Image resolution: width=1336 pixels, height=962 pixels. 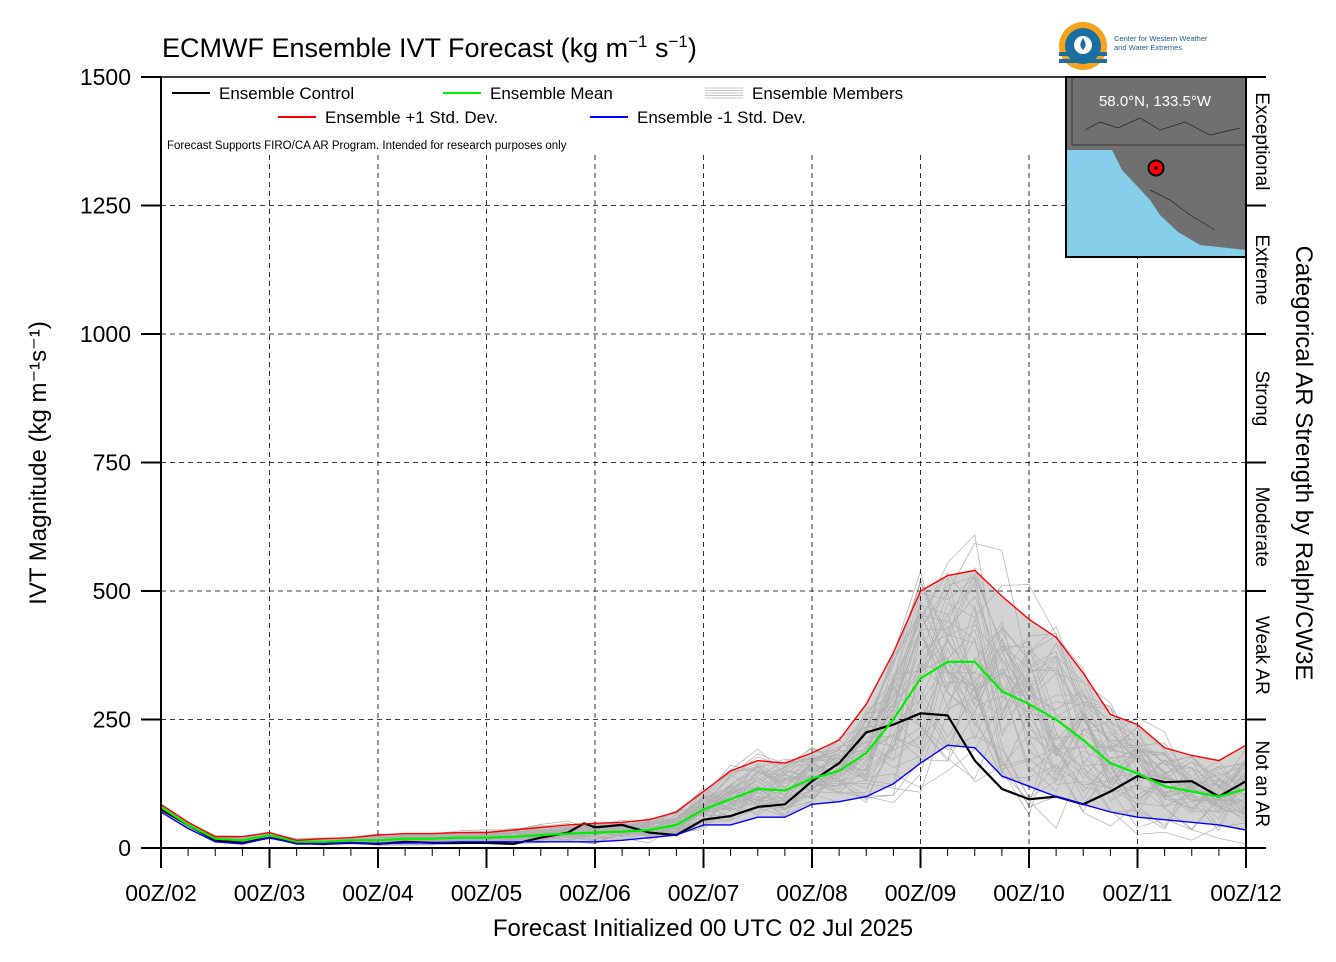 I want to click on category-label: Moderate, so click(x=1261, y=527).